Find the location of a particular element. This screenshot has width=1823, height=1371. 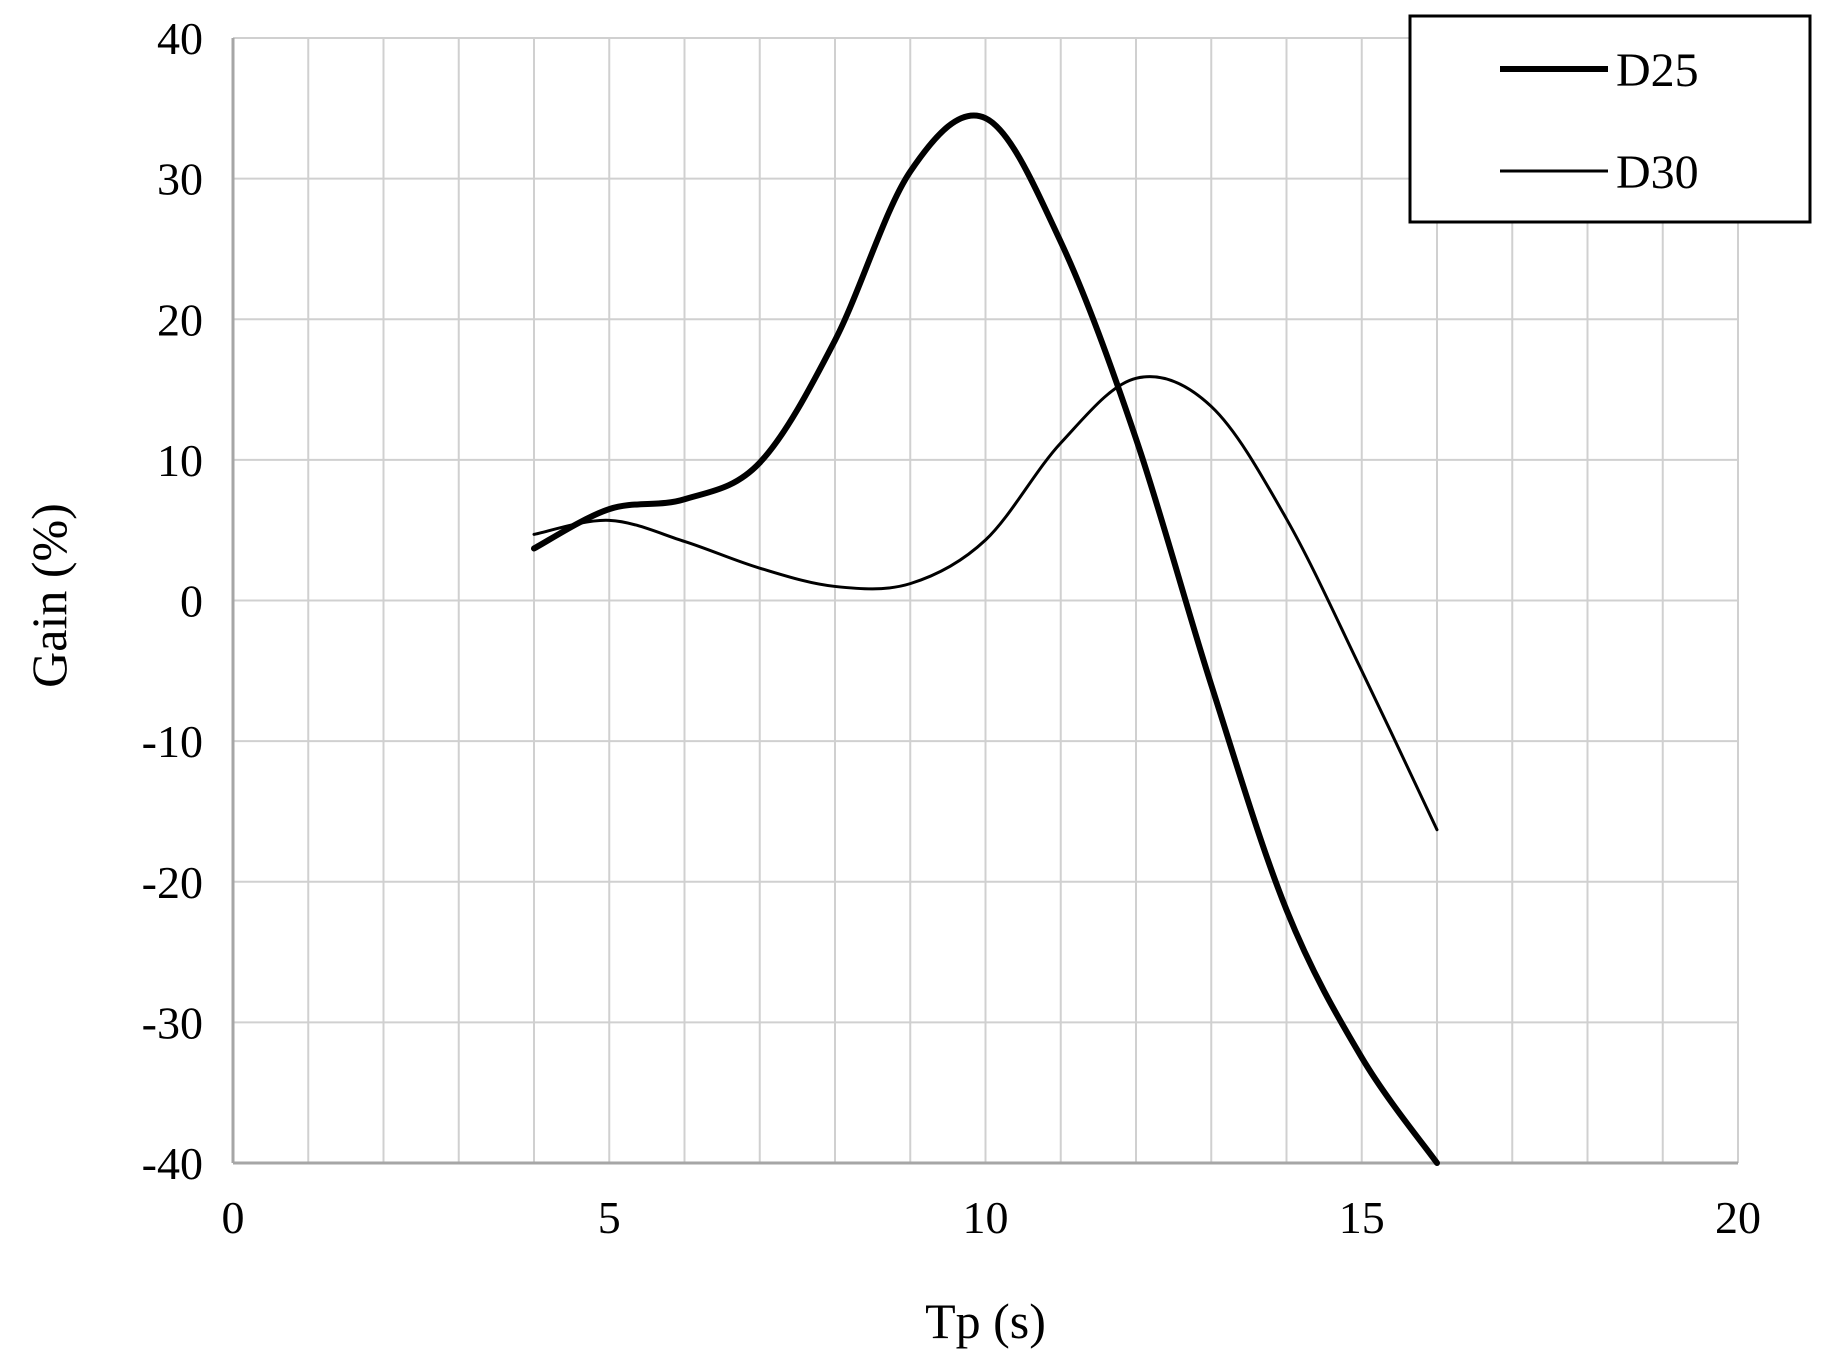

x-tick-label: 0 is located at coordinates (233, 1217).